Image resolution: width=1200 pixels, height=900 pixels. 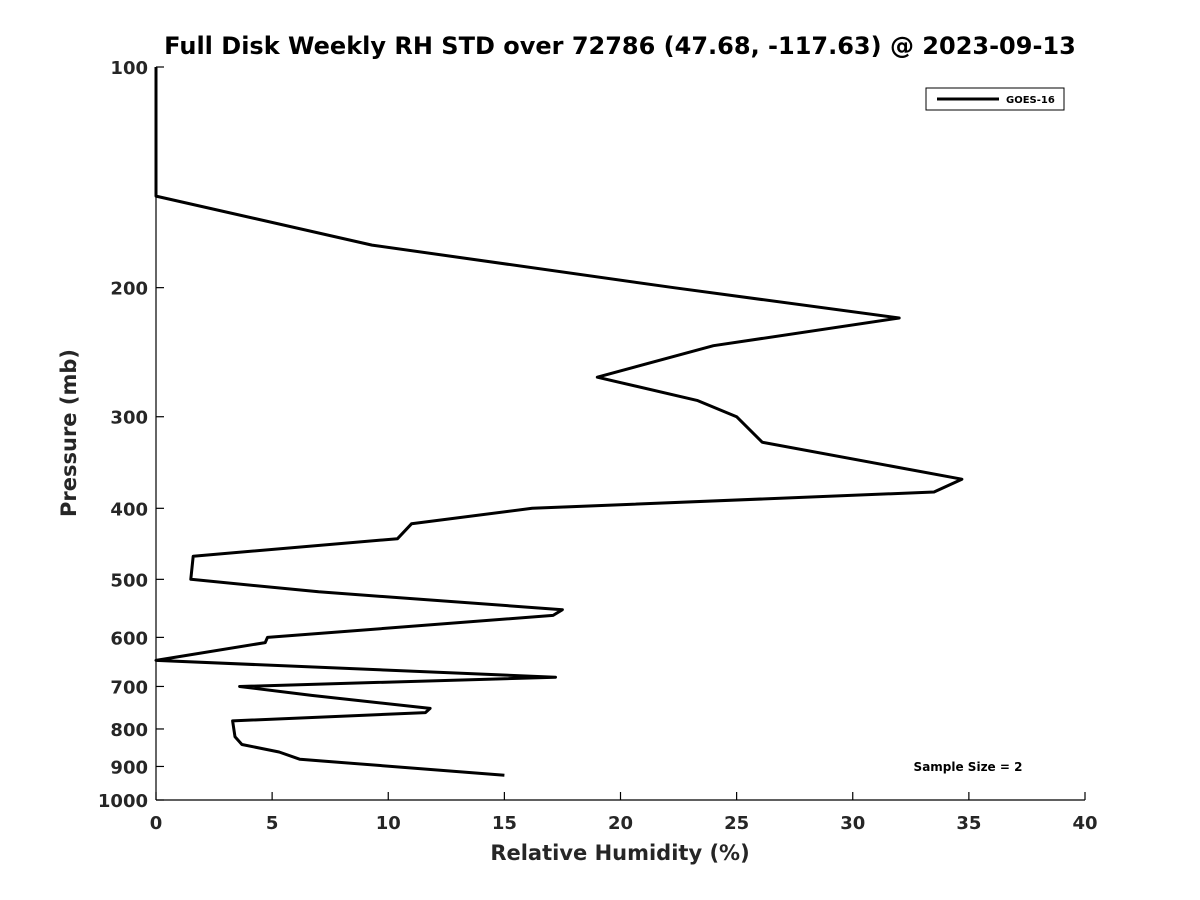 What do you see at coordinates (131, 435) in the screenshot?
I see `y-axis: 100 200 300 400 500 600 700 800 900 1000` at bounding box center [131, 435].